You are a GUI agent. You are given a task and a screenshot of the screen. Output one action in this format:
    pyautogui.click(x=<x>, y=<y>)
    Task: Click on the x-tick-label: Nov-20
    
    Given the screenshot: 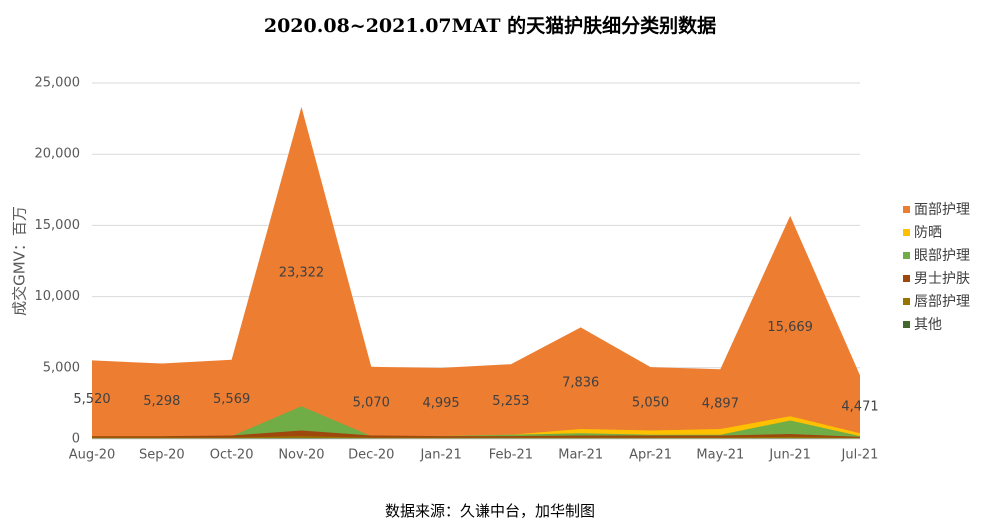 What is the action you would take?
    pyautogui.click(x=301, y=455)
    